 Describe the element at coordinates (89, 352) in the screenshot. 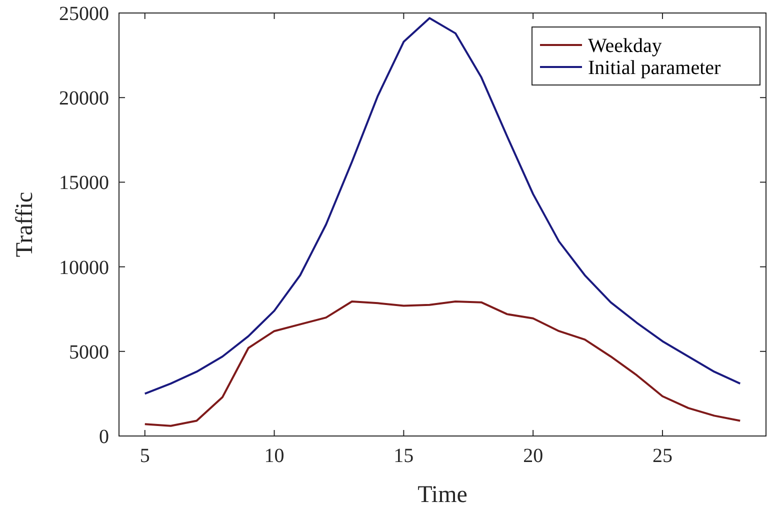

I see `y-tick-label: 5000` at that location.